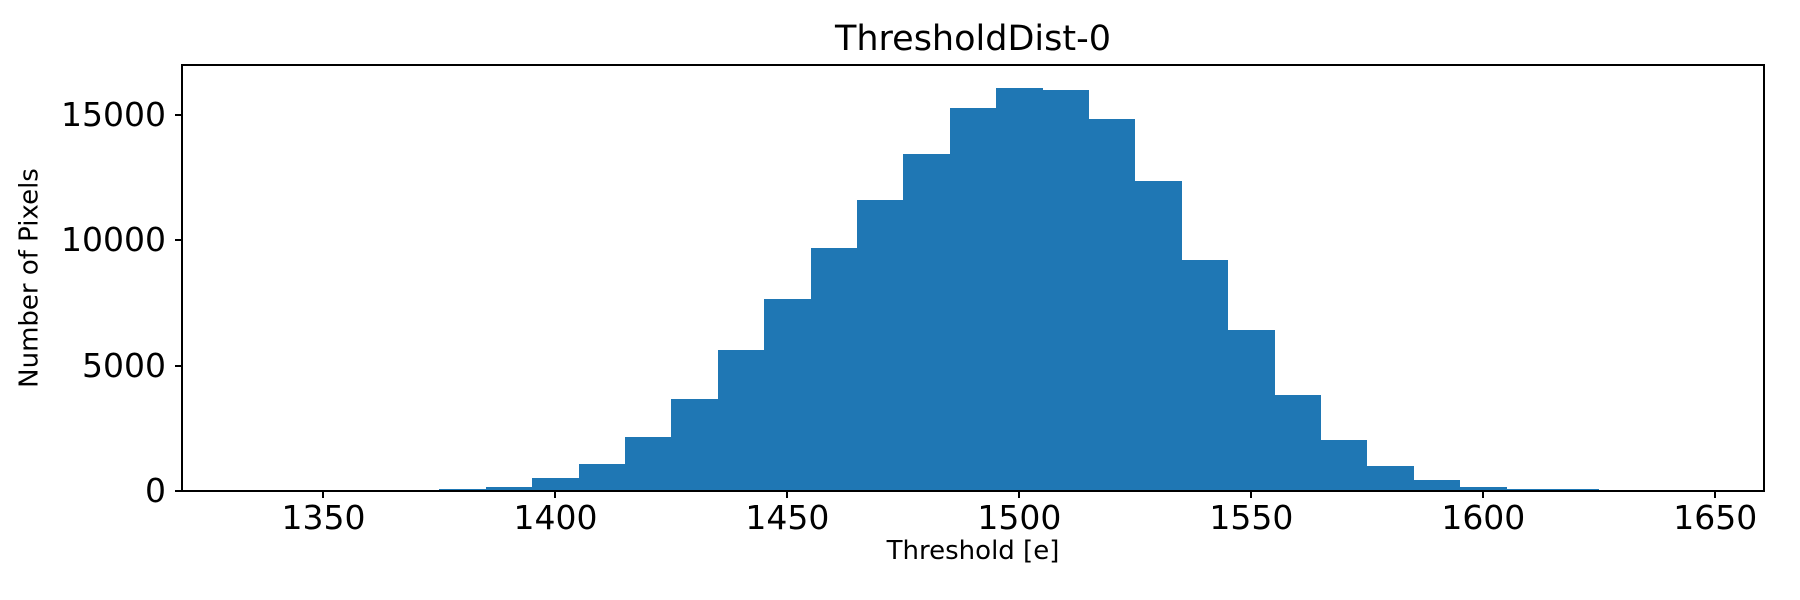  Describe the element at coordinates (555, 517) in the screenshot. I see `x-tick-label: 1400` at that location.